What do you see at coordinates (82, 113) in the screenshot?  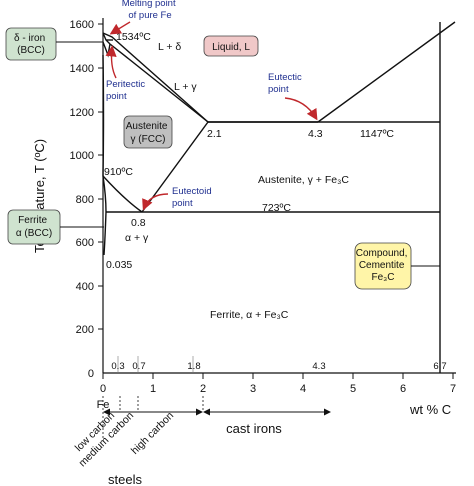 I see `y-tick-label: 1200` at bounding box center [82, 113].